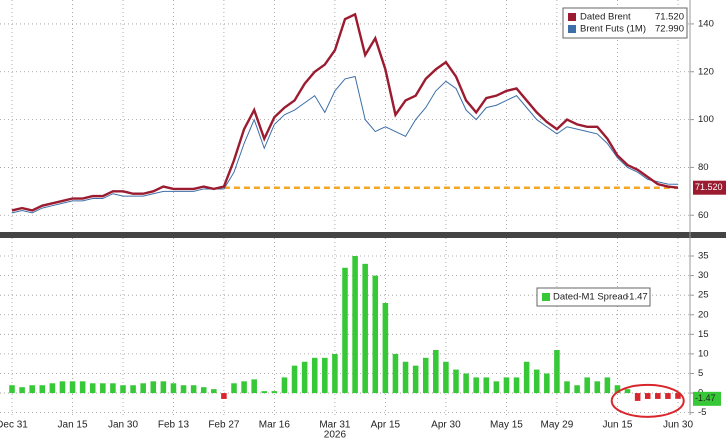  What do you see at coordinates (703, 215) in the screenshot?
I see `y-tick-label: 60` at bounding box center [703, 215].